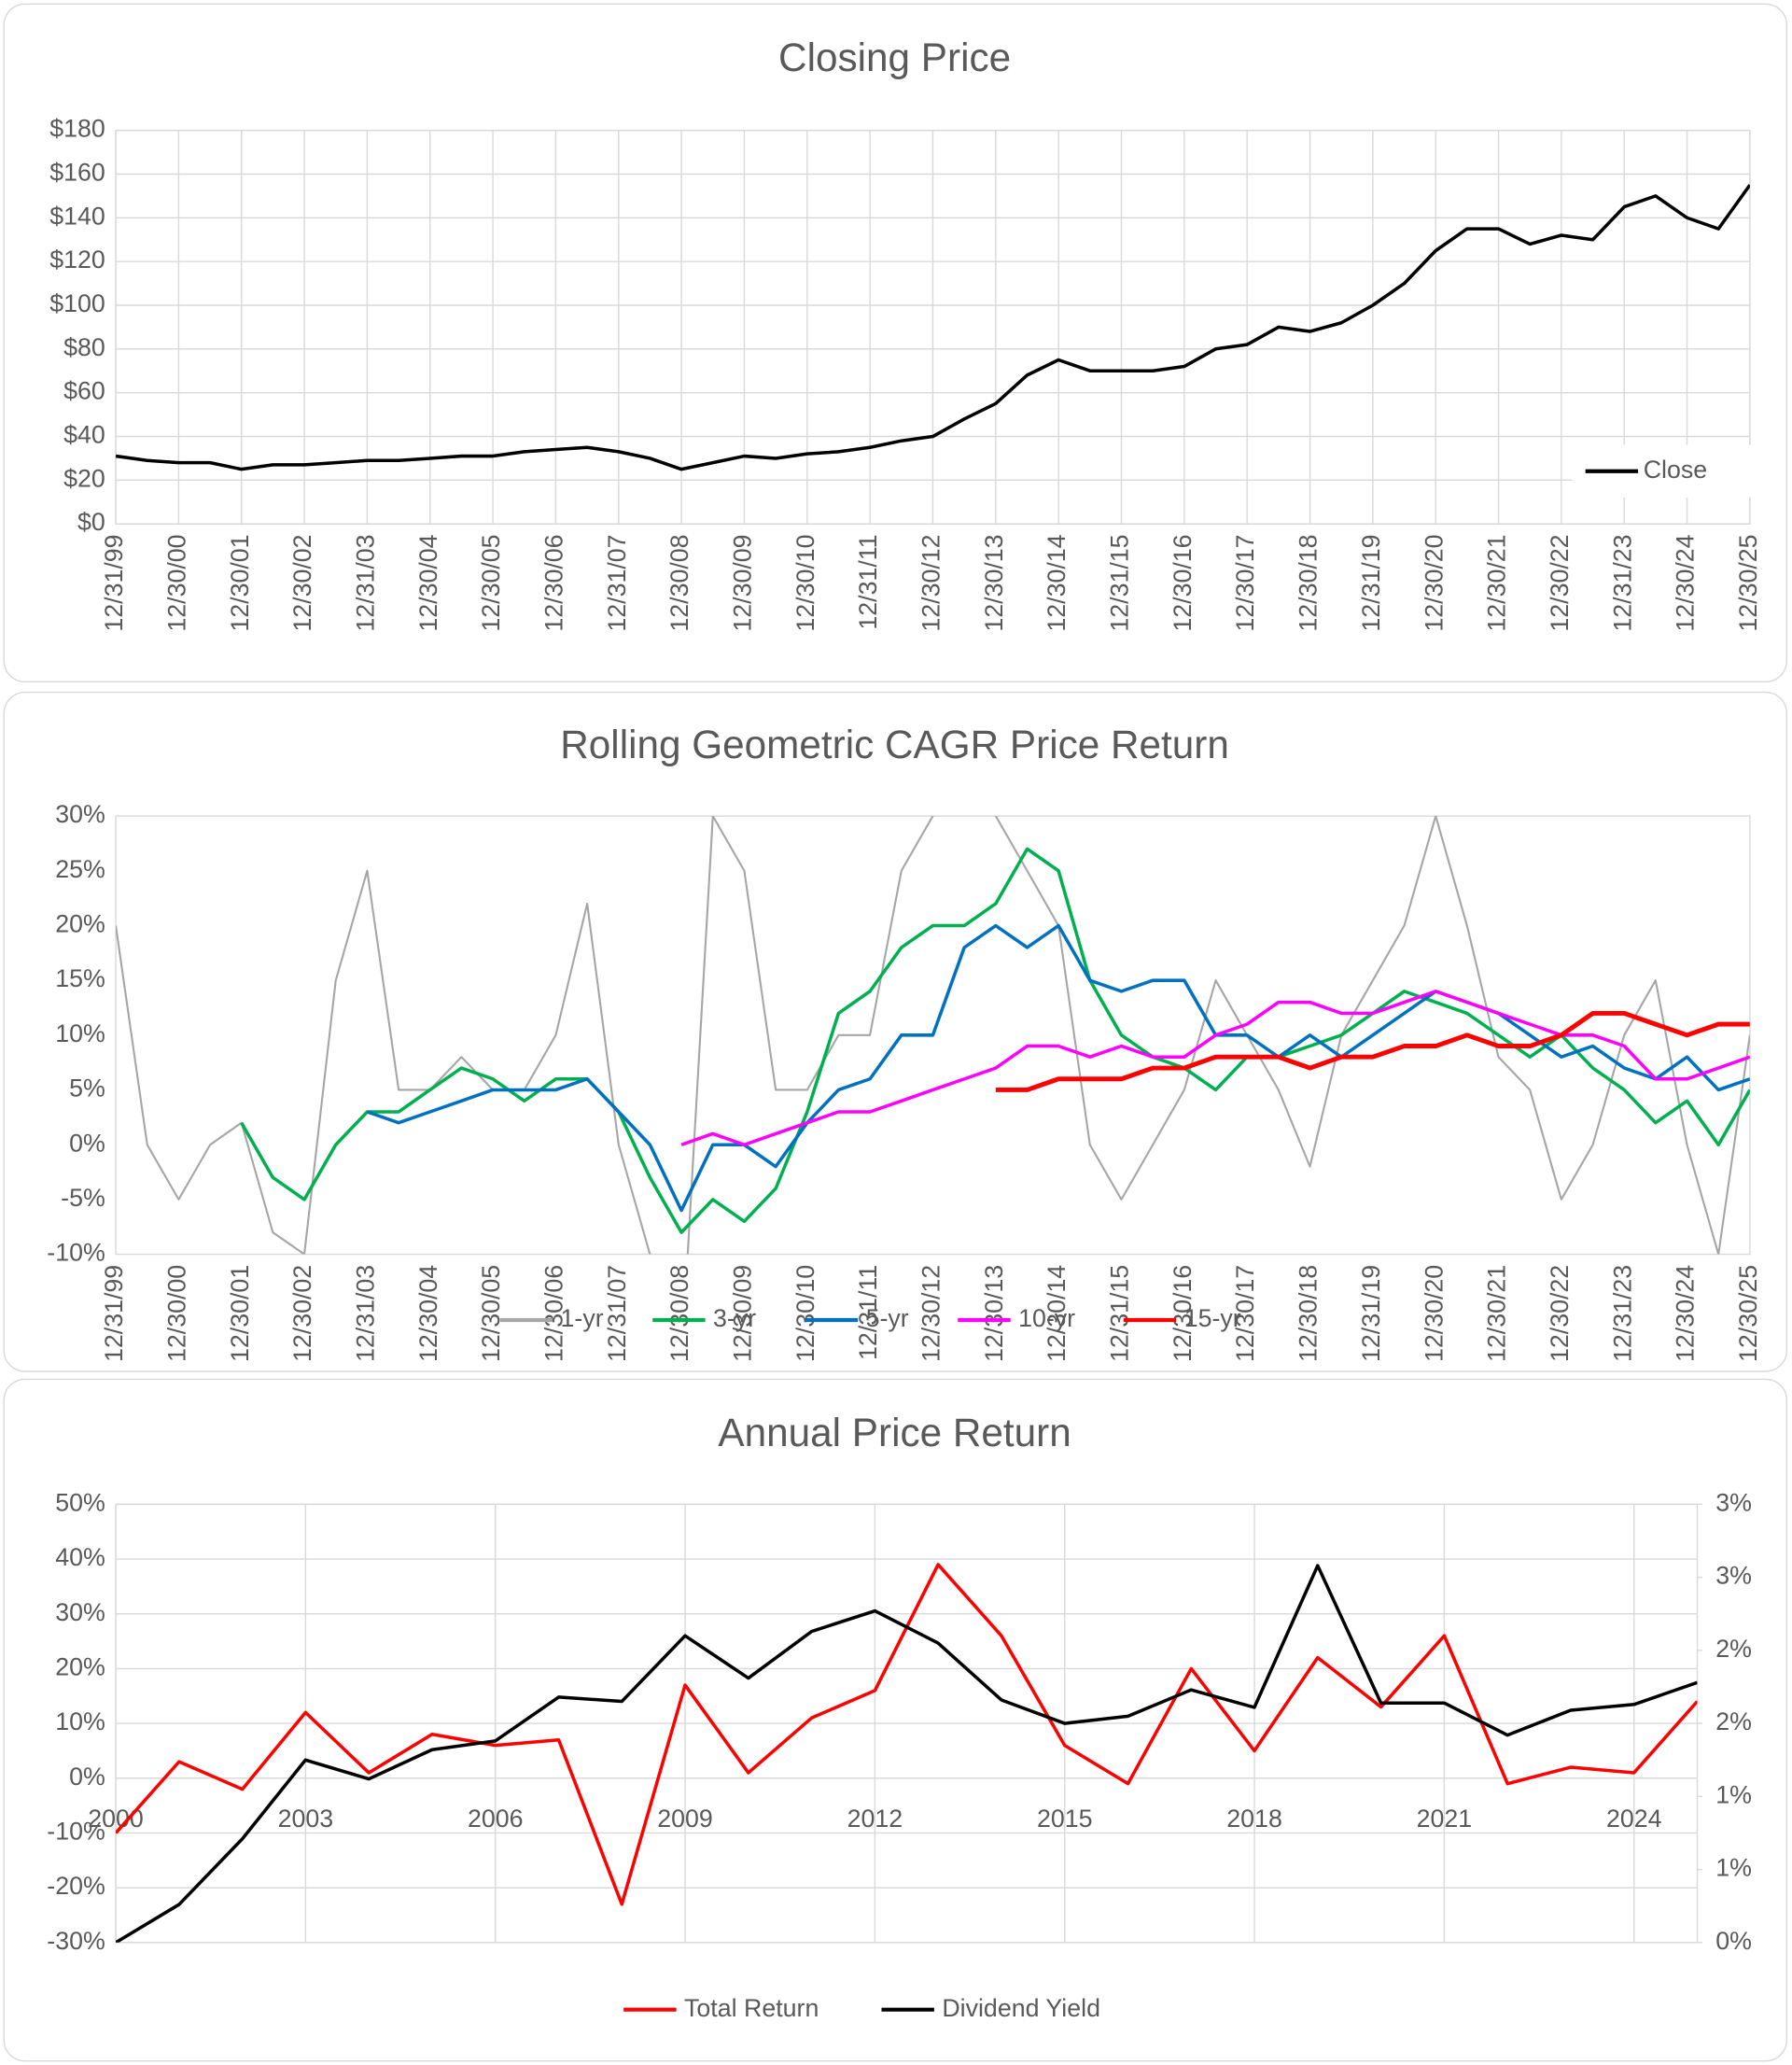  I want to click on y-tick-label: -20%, so click(76, 1886).